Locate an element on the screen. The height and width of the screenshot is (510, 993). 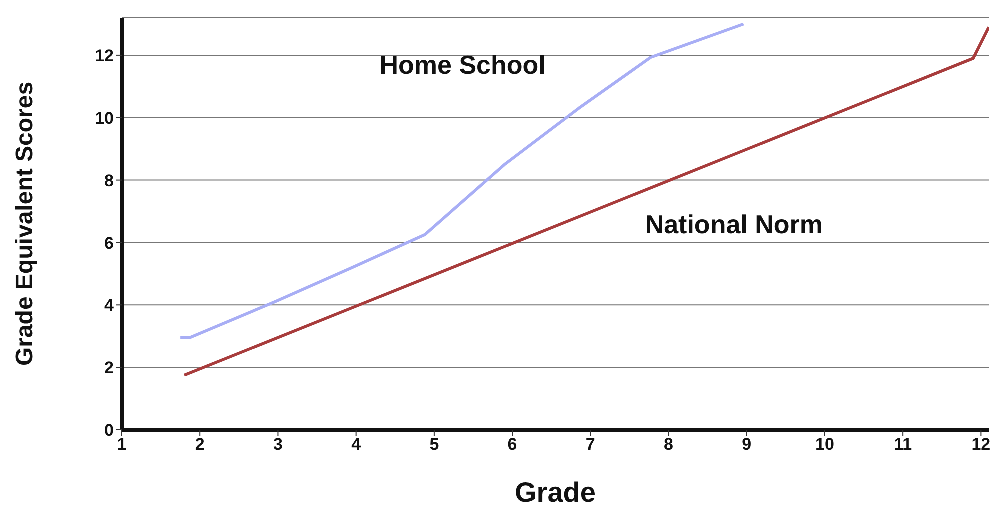
x-tick-label: 12 is located at coordinates (981, 444).